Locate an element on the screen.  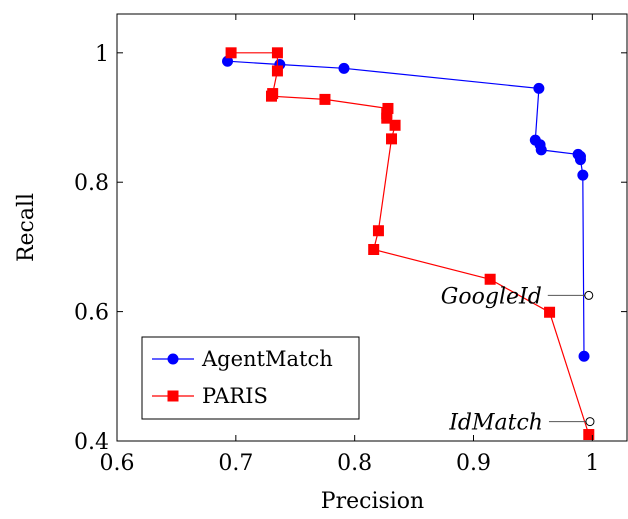
annotation-label: IdMatch is located at coordinates (495, 423).